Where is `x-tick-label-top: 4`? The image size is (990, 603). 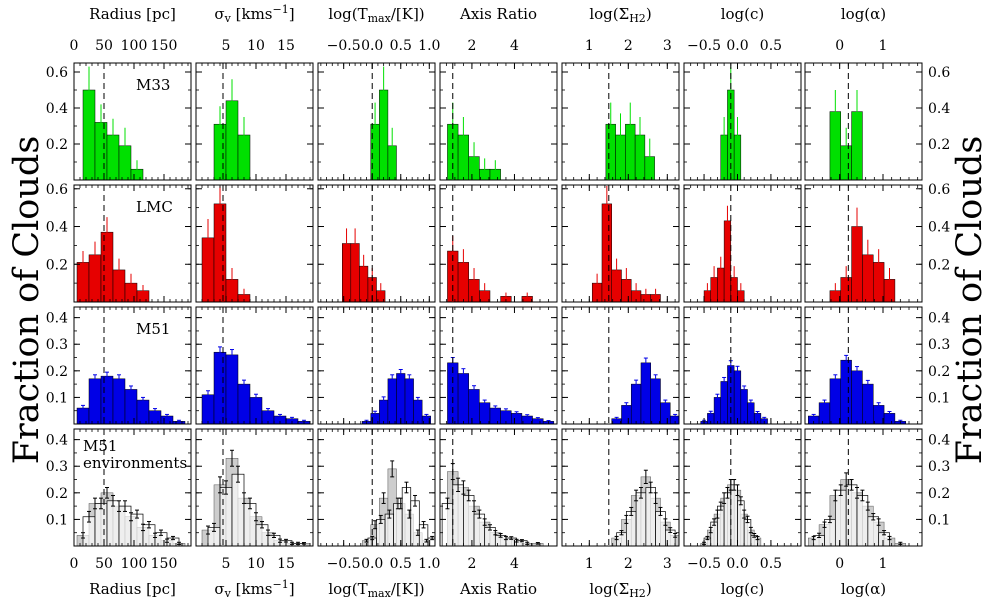 x-tick-label-top: 4 is located at coordinates (514, 46).